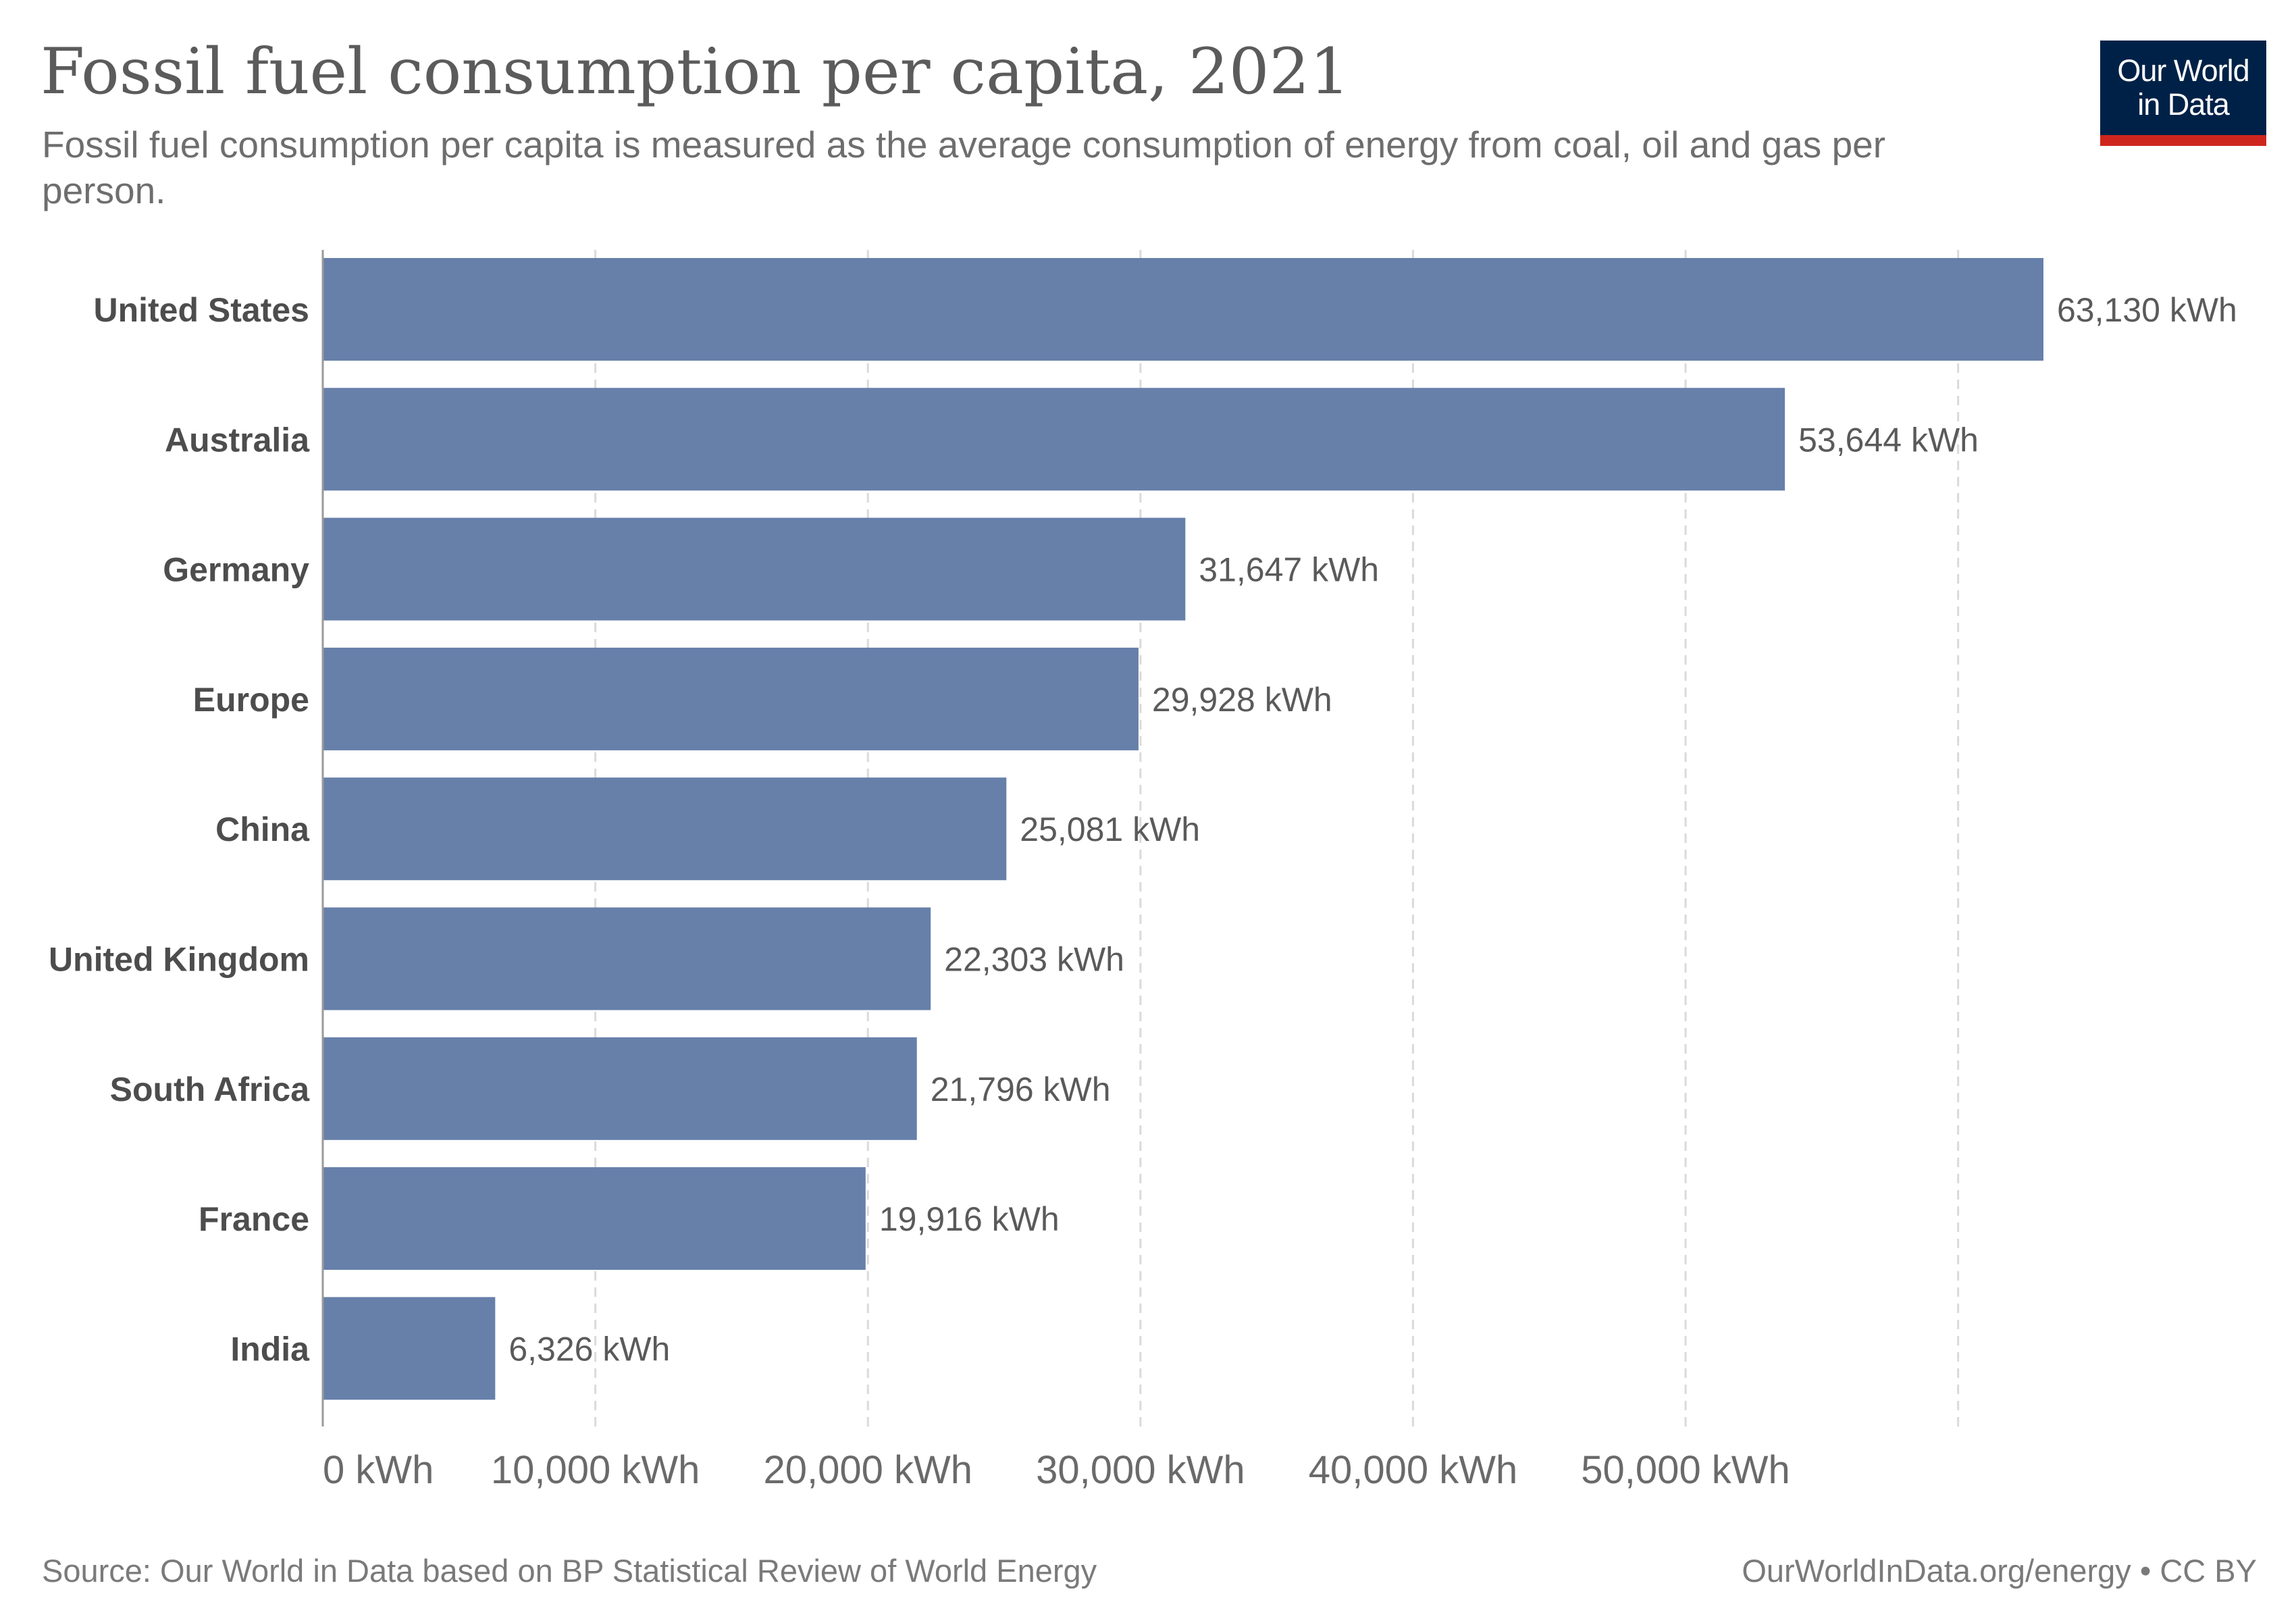  What do you see at coordinates (270, 1349) in the screenshot?
I see `category-label: India` at bounding box center [270, 1349].